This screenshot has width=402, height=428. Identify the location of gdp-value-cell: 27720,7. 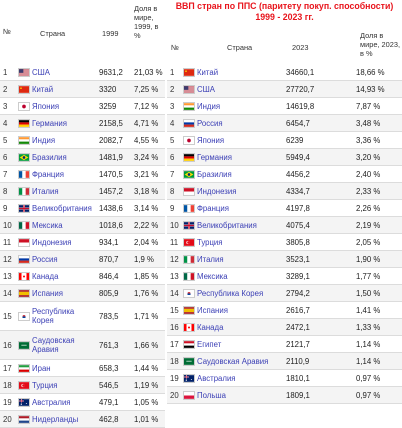
(321, 89).